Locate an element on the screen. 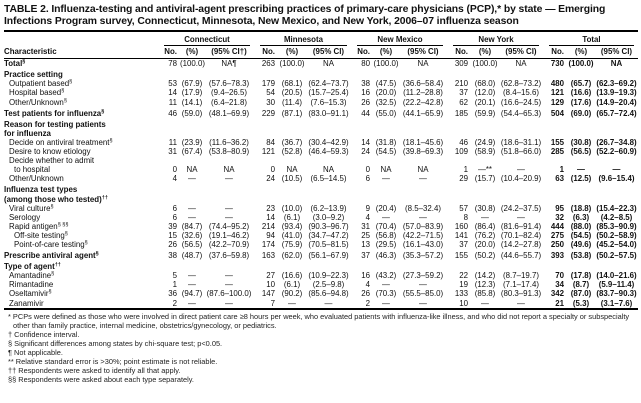 The width and height of the screenshot is (641, 403). row-label-text: (among those who tested) is located at coordinates (53, 199).